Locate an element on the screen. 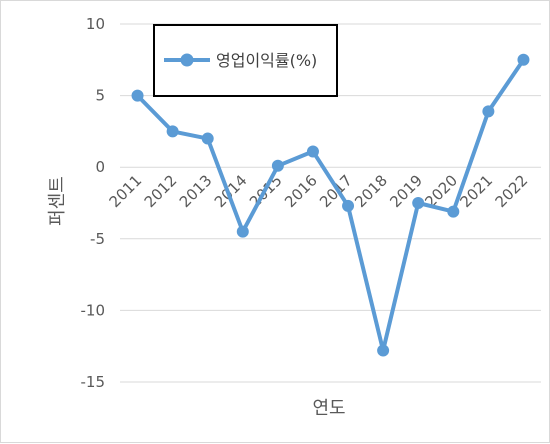  y-tick-label: 10 is located at coordinates (95, 24).